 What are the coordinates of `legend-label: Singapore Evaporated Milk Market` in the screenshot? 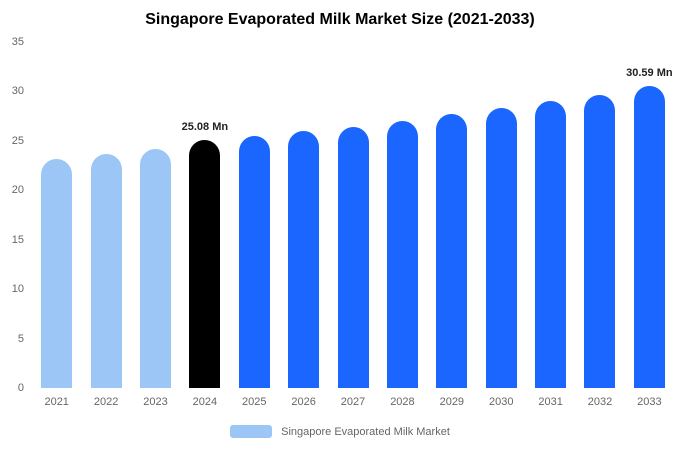 It's located at (365, 431).